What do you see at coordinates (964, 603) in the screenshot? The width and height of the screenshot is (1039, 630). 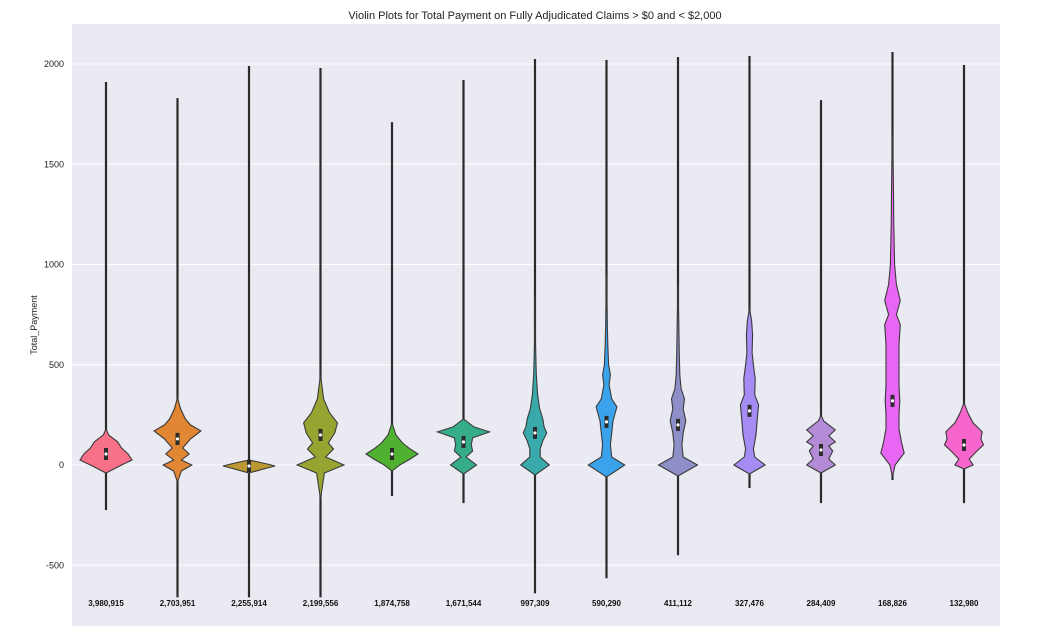 I see `category-count-label: 132,980` at bounding box center [964, 603].